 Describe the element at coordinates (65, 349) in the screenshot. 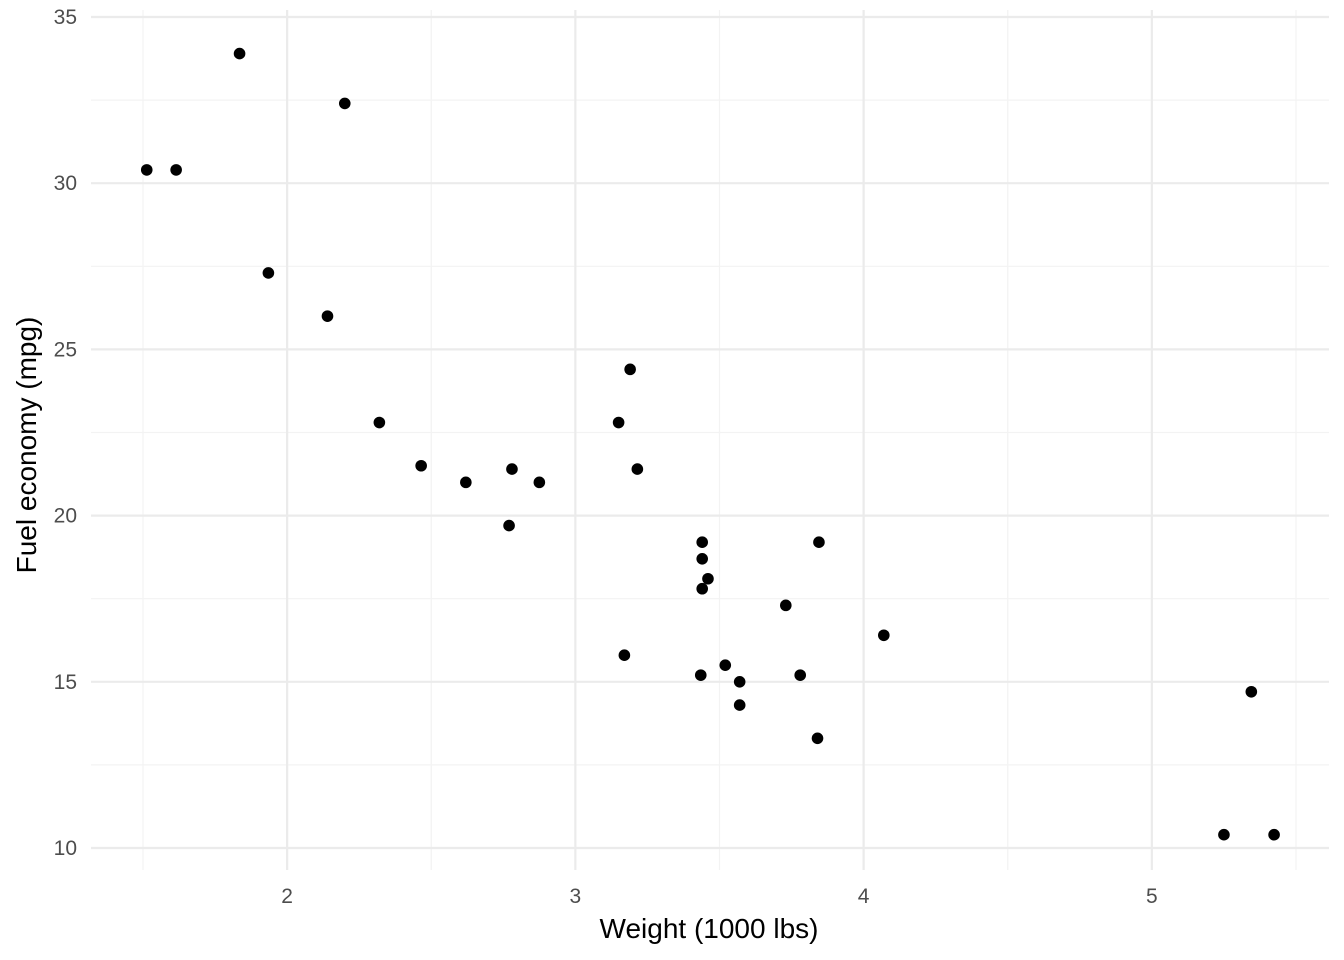

I see `y-tick-label: 25` at that location.